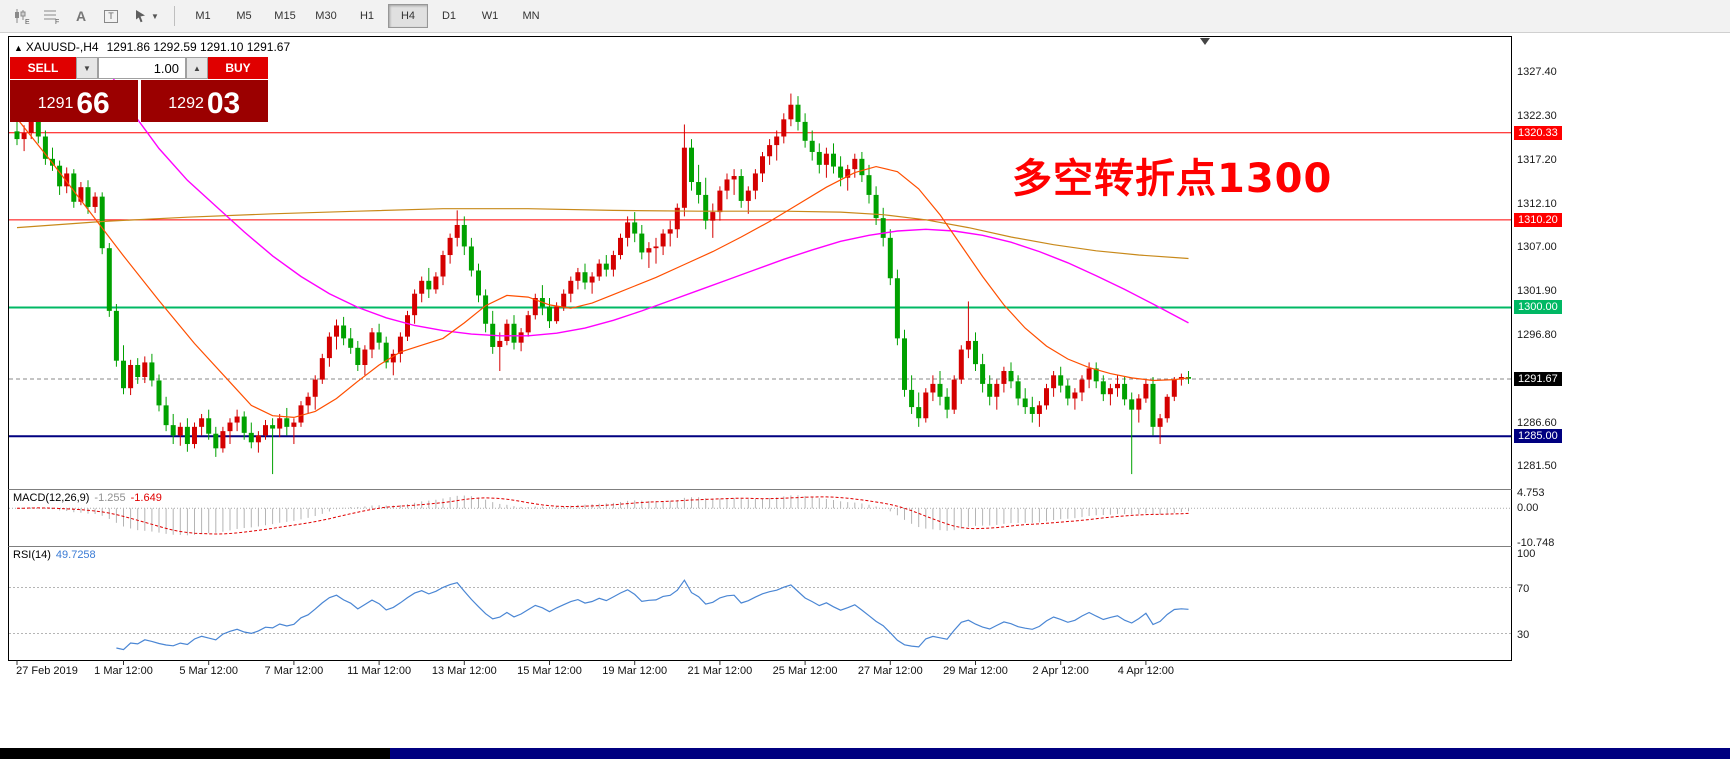 Image resolution: width=1730 pixels, height=759 pixels. I want to click on timeframe-button-M15: M15, so click(285, 16).